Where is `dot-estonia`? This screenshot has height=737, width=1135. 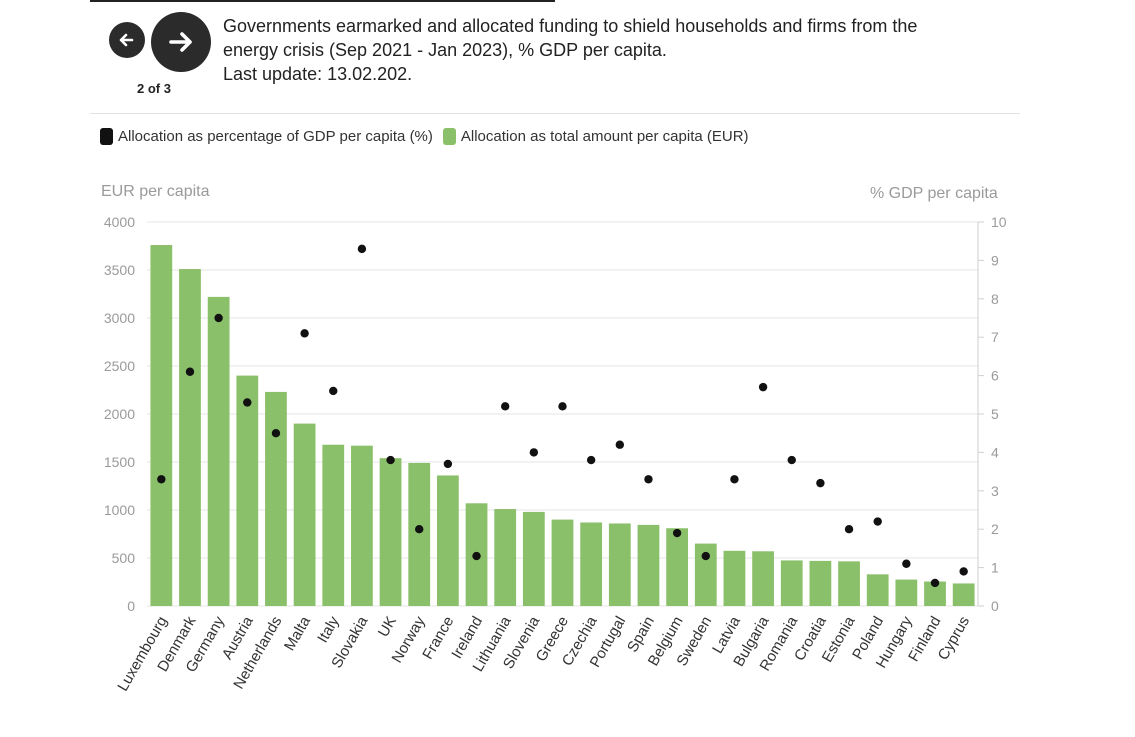 dot-estonia is located at coordinates (849, 529).